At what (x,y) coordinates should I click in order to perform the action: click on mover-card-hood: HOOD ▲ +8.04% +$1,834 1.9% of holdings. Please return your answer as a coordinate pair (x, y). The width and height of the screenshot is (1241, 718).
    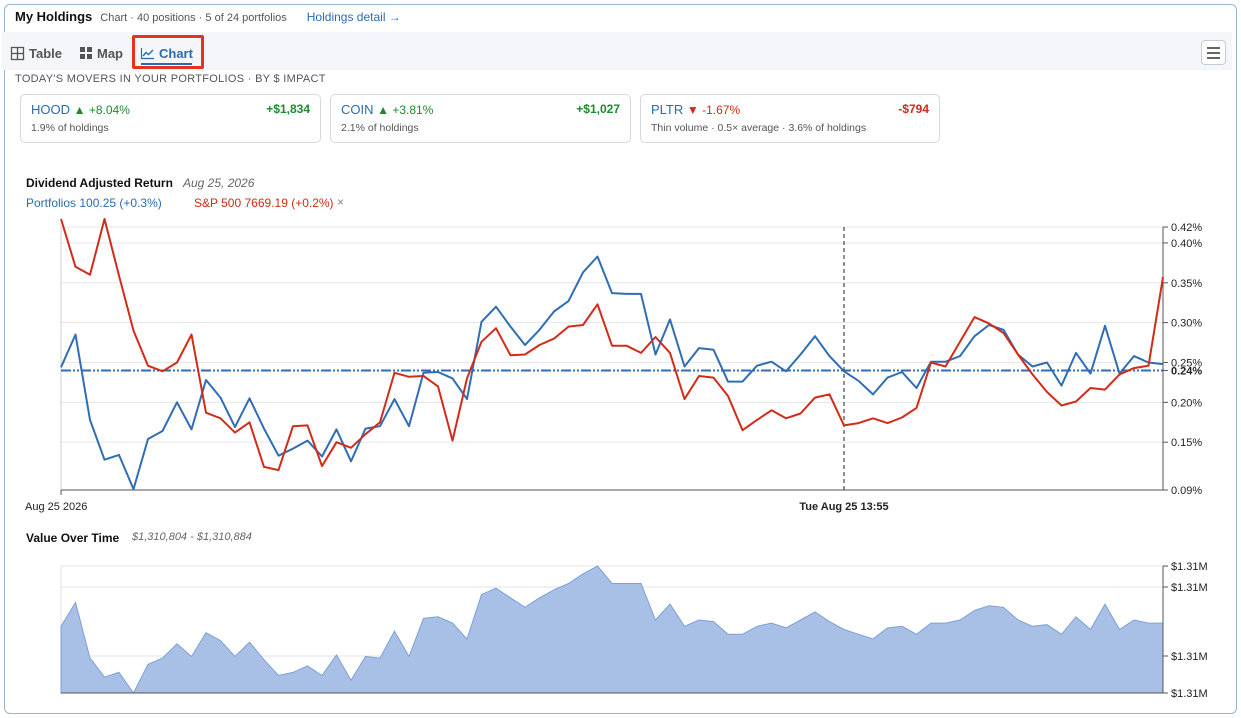
    Looking at the image, I should click on (170, 118).